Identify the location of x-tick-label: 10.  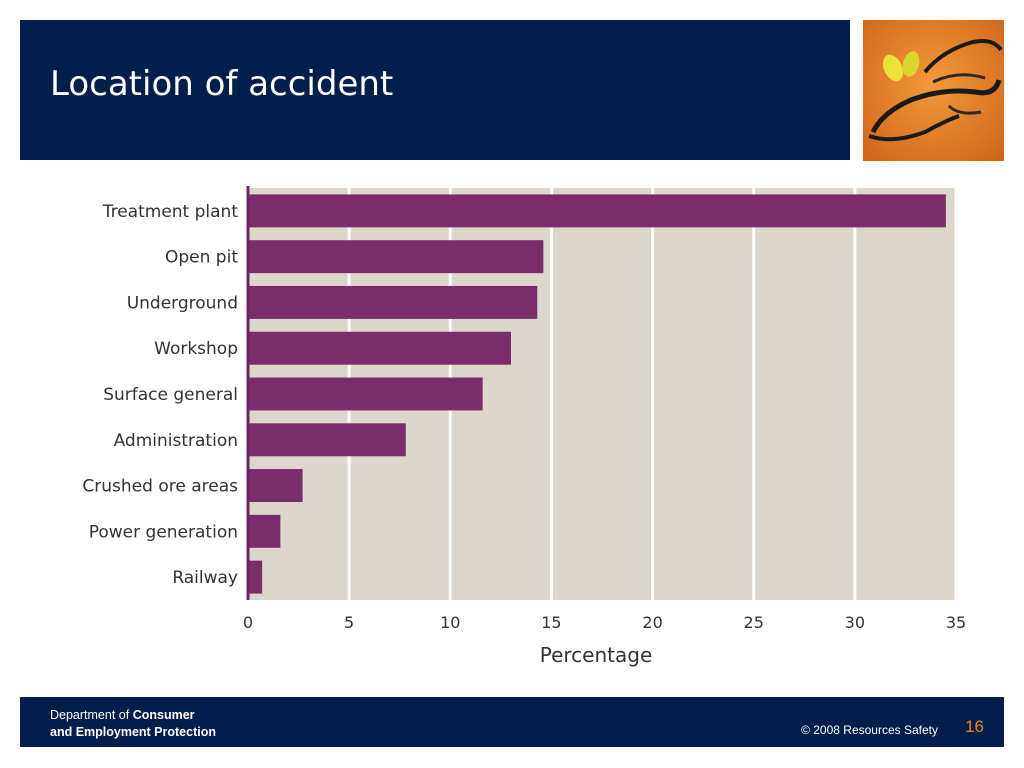
(450, 622).